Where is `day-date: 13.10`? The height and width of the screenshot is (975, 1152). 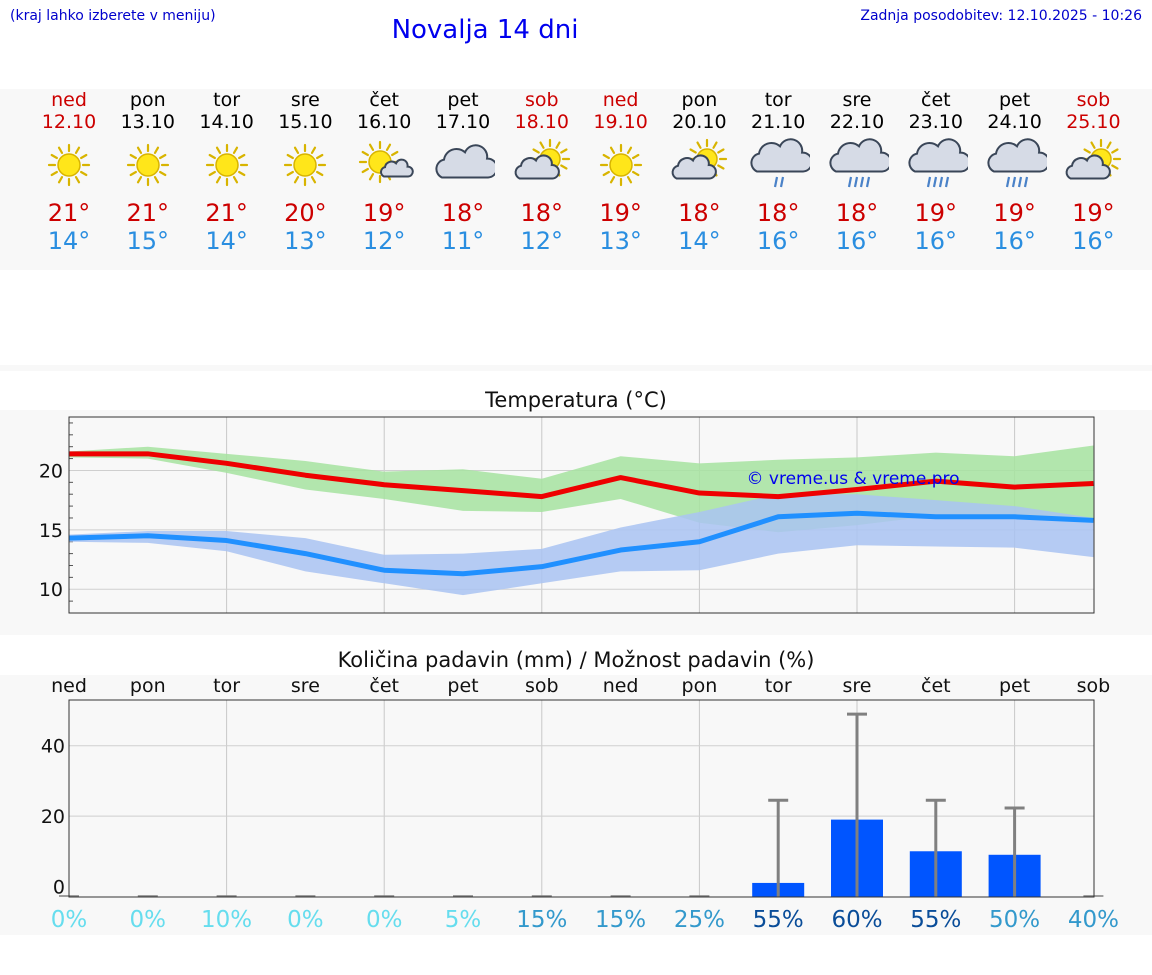
day-date: 13.10 is located at coordinates (147, 122).